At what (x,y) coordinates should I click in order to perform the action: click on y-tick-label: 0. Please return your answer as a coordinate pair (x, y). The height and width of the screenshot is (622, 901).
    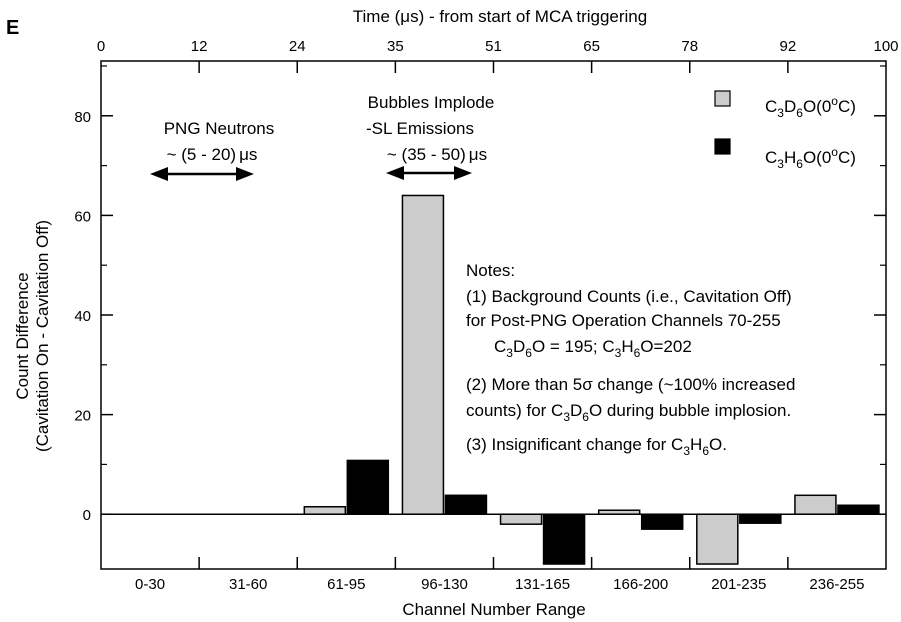
    Looking at the image, I should click on (87, 515).